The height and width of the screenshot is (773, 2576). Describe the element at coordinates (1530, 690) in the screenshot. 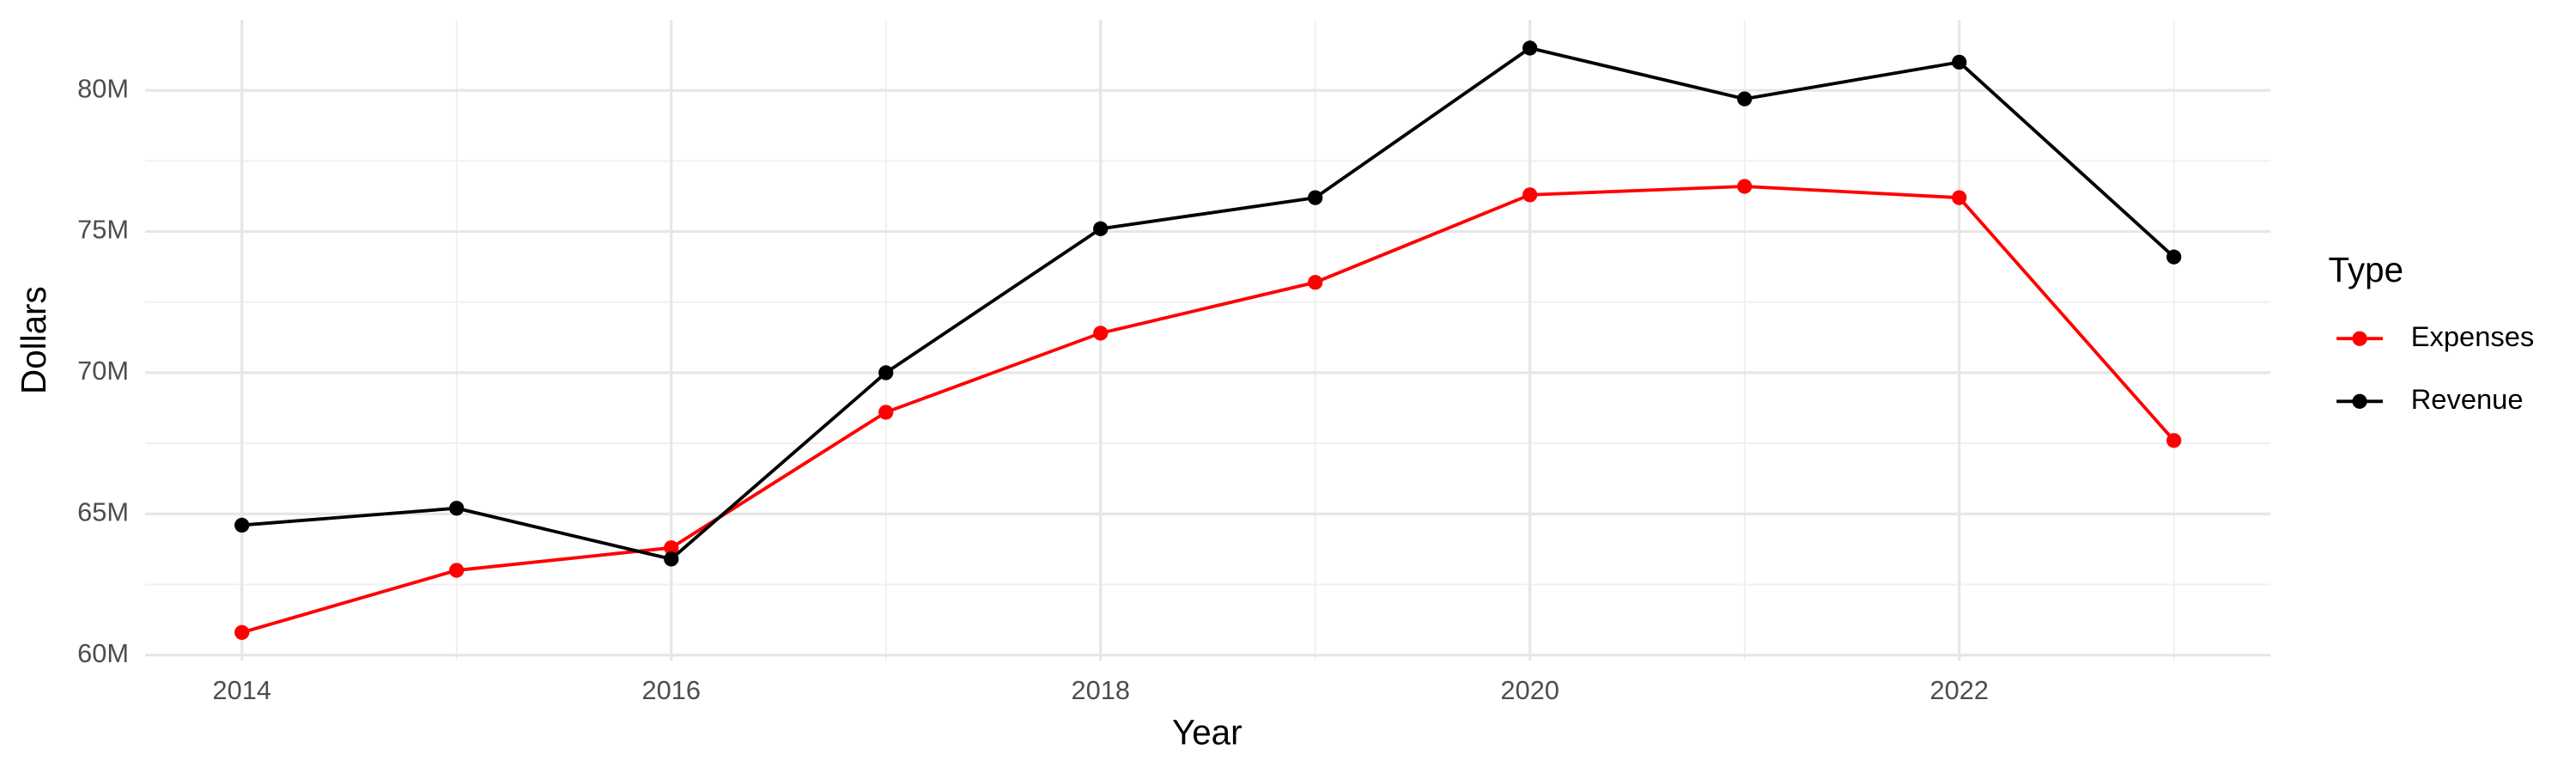

I see `x-tick-label: 2020` at that location.